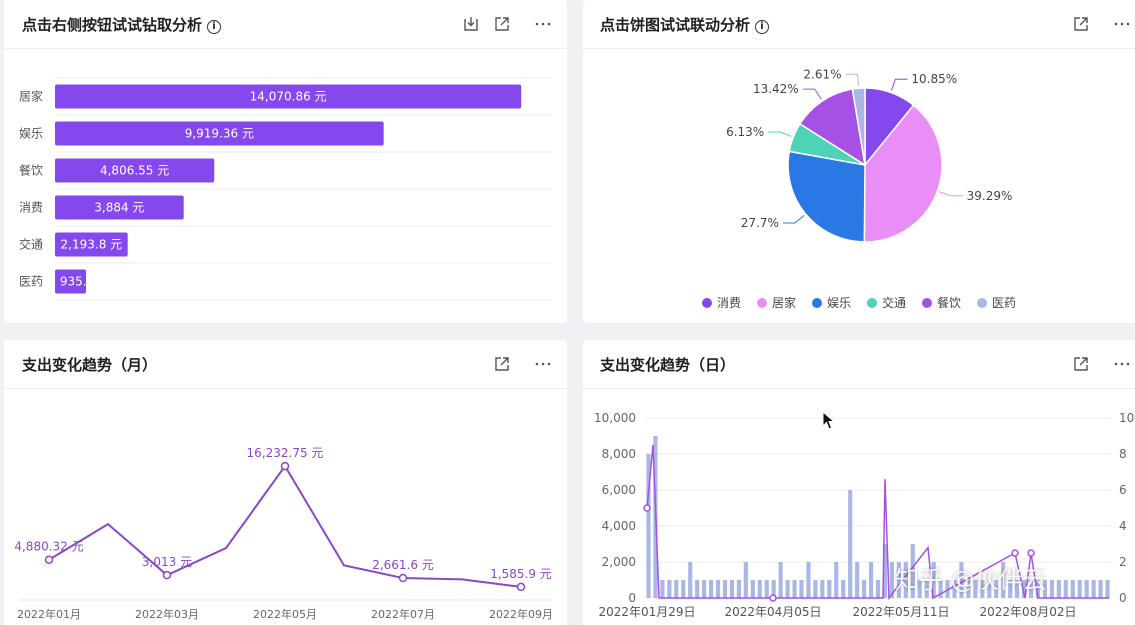 This screenshot has width=1135, height=625. Describe the element at coordinates (1123, 454) in the screenshot. I see `y2-tick-label: 8` at that location.